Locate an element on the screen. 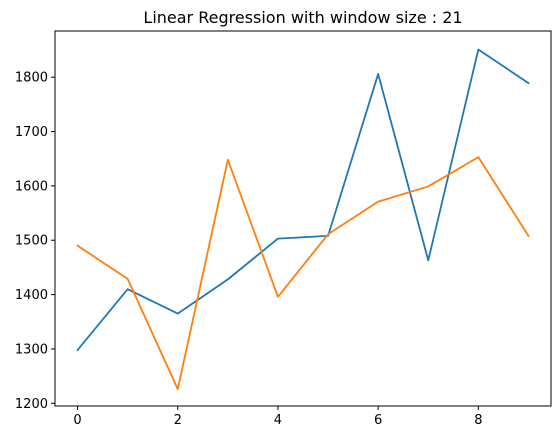 This screenshot has width=560, height=435. y-tick-label: 1800 is located at coordinates (31, 78).